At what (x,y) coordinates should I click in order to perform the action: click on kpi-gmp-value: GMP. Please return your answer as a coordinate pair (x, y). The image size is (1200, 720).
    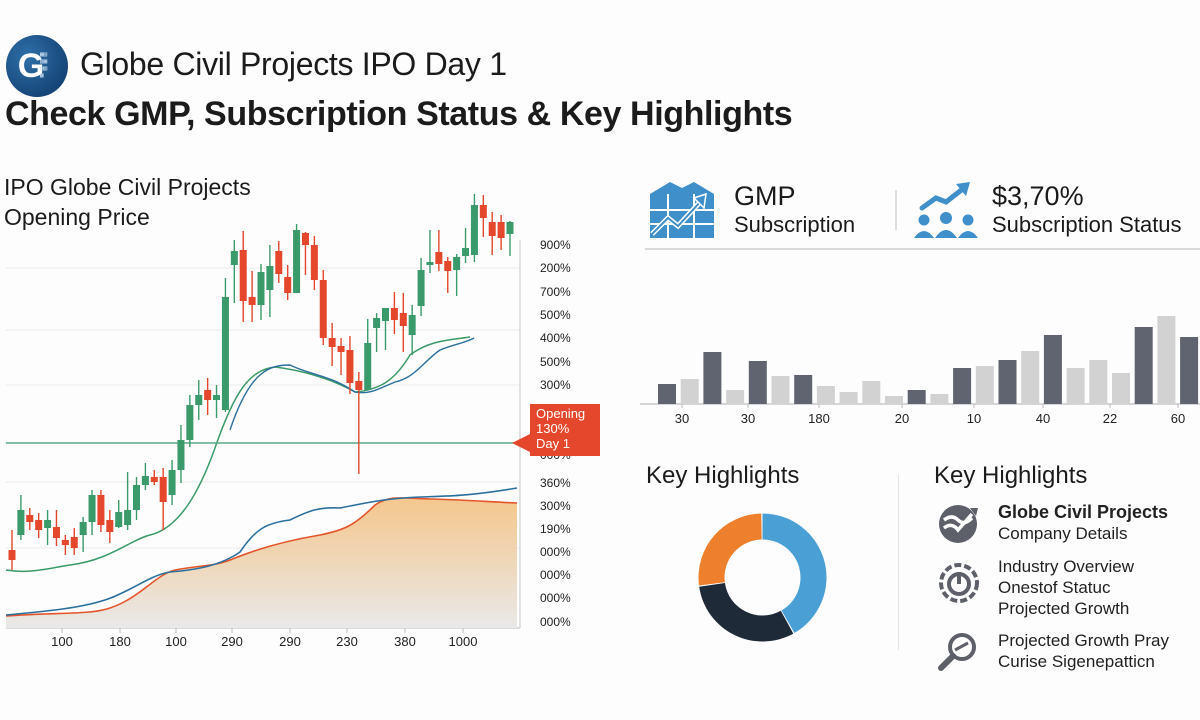
    Looking at the image, I should click on (765, 196).